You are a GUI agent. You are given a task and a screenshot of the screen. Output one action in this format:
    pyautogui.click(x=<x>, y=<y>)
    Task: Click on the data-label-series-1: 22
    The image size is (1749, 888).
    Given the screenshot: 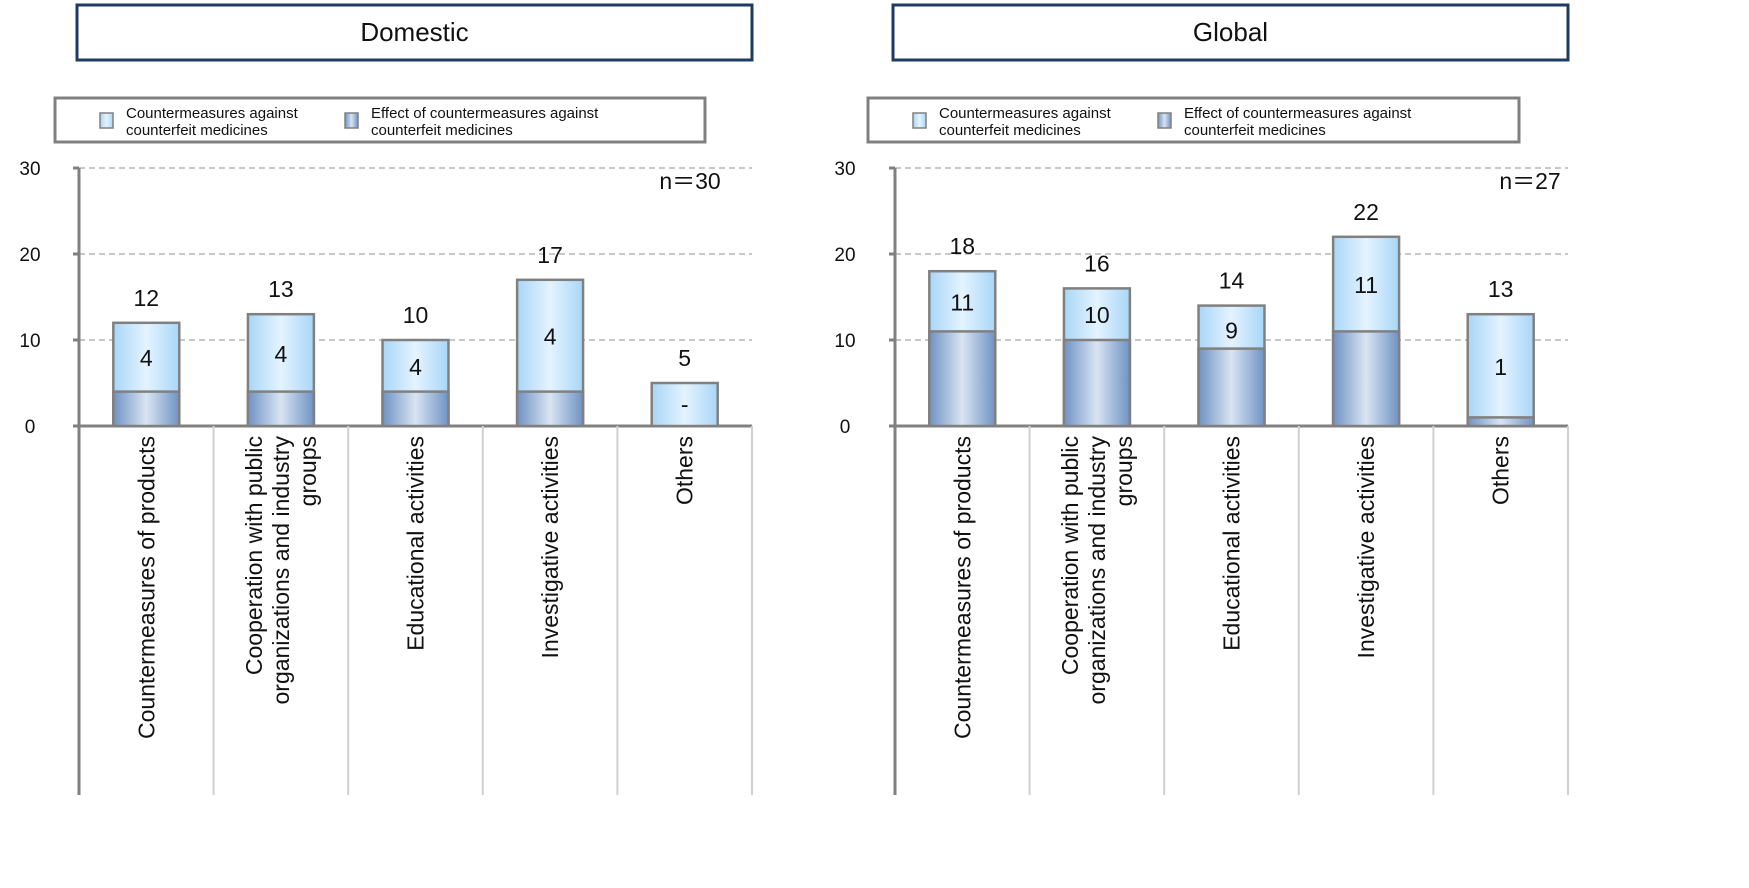 What is the action you would take?
    pyautogui.click(x=1366, y=212)
    